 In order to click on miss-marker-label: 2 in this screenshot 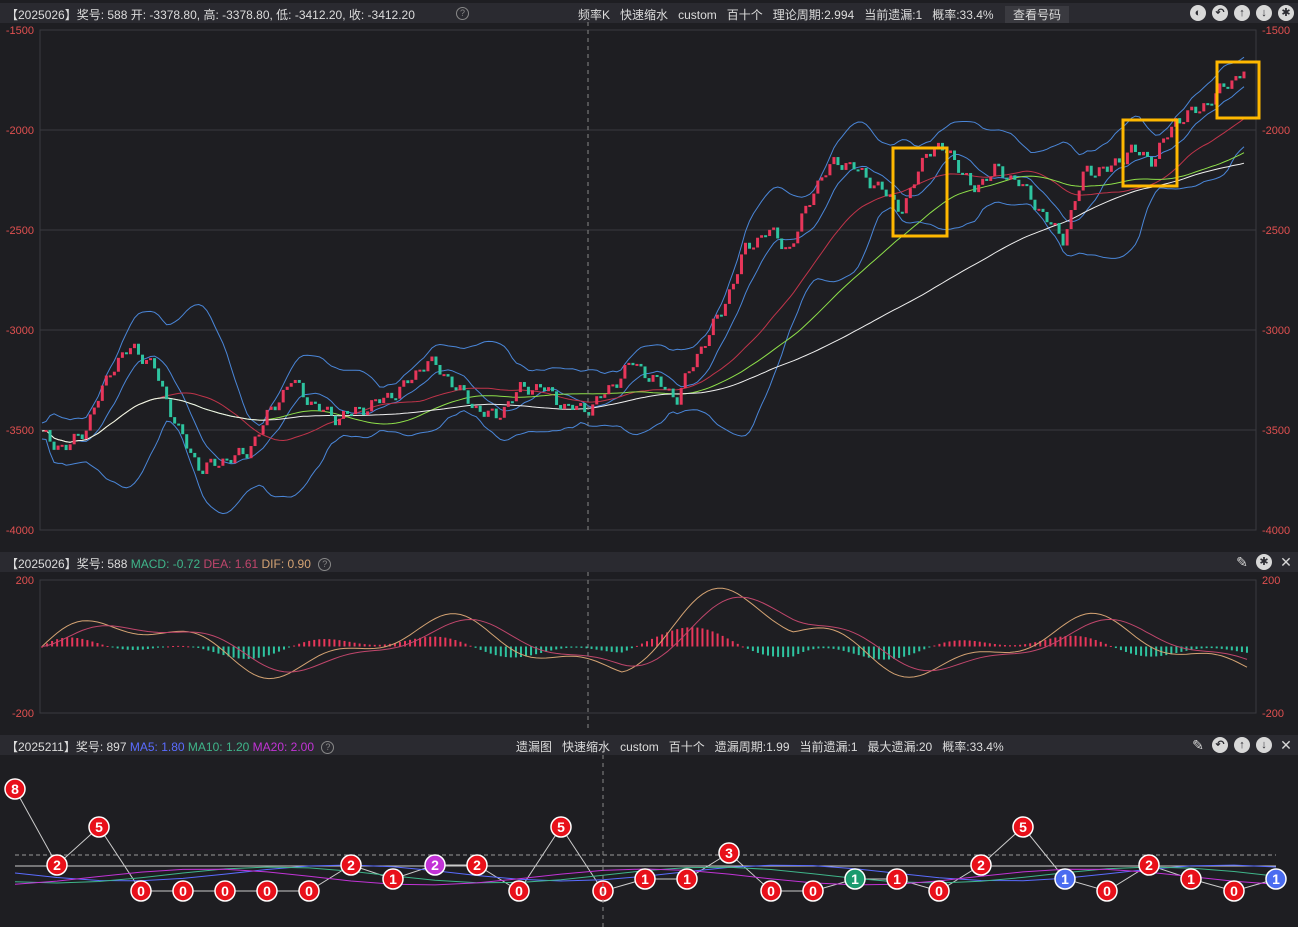, I will do `click(351, 865)`.